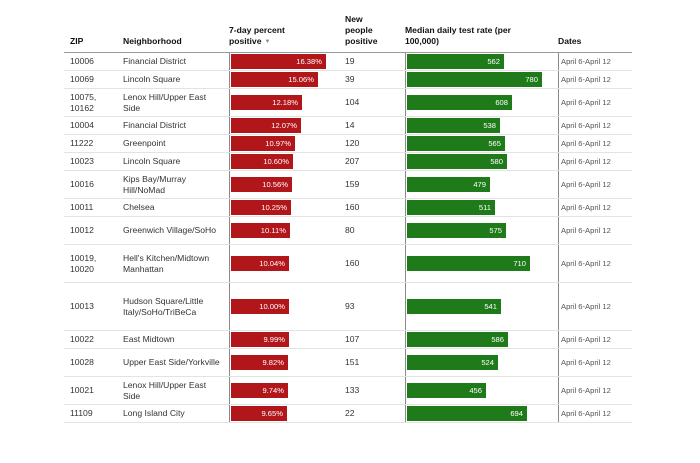  I want to click on header-neighborhood: Neighborhood, so click(152, 41).